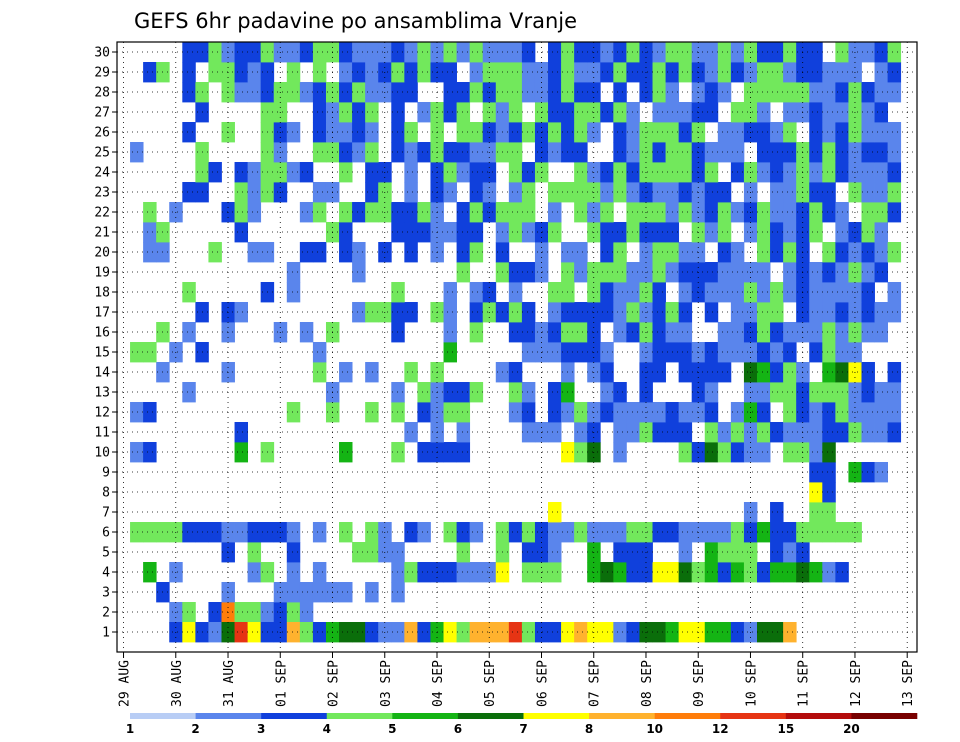 Image resolution: width=960 pixels, height=742 pixels. What do you see at coordinates (908, 683) in the screenshot?
I see `x-tick-label: 13 SEP` at bounding box center [908, 683].